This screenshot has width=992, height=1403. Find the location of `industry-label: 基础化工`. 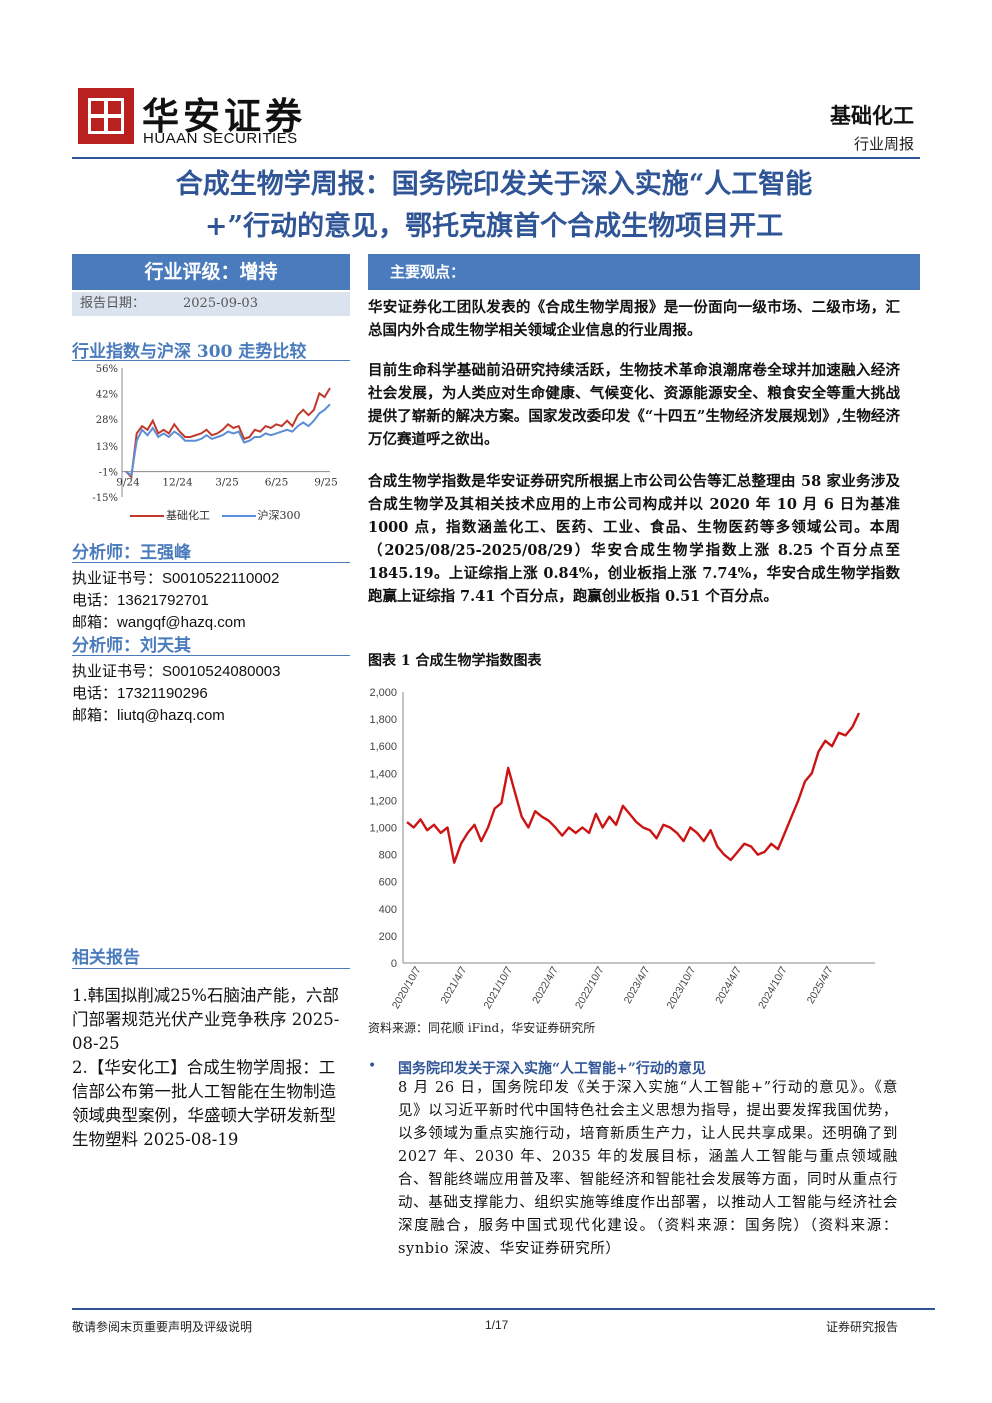

industry-label: 基础化工 is located at coordinates (872, 115).